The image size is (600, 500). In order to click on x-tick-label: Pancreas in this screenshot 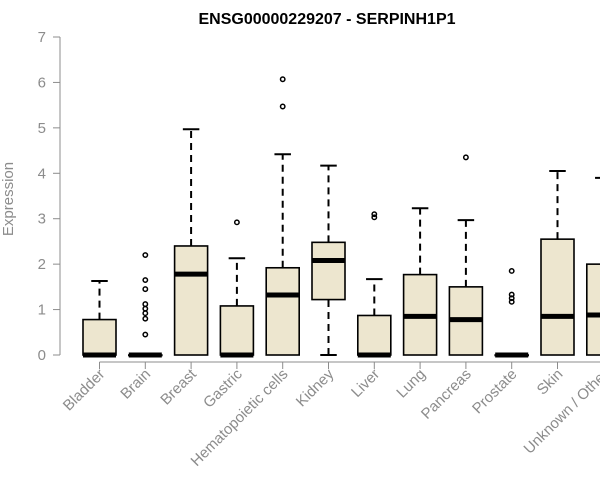, I will do `click(446, 394)`.